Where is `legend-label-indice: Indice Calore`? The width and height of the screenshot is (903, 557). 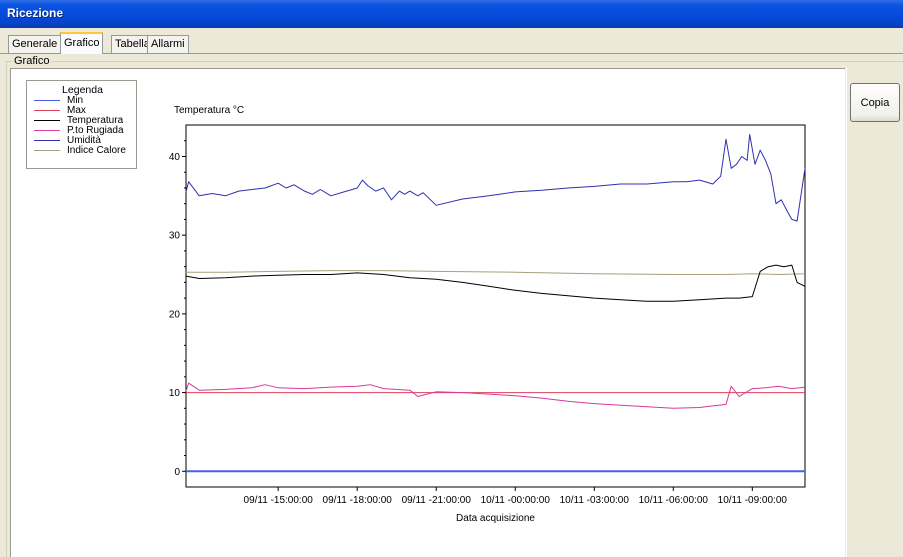 legend-label-indice: Indice Calore is located at coordinates (96, 150).